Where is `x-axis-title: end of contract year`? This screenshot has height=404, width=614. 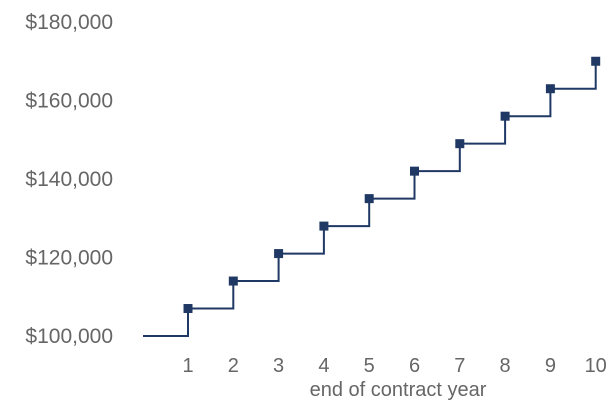
x-axis-title: end of contract year is located at coordinates (398, 390).